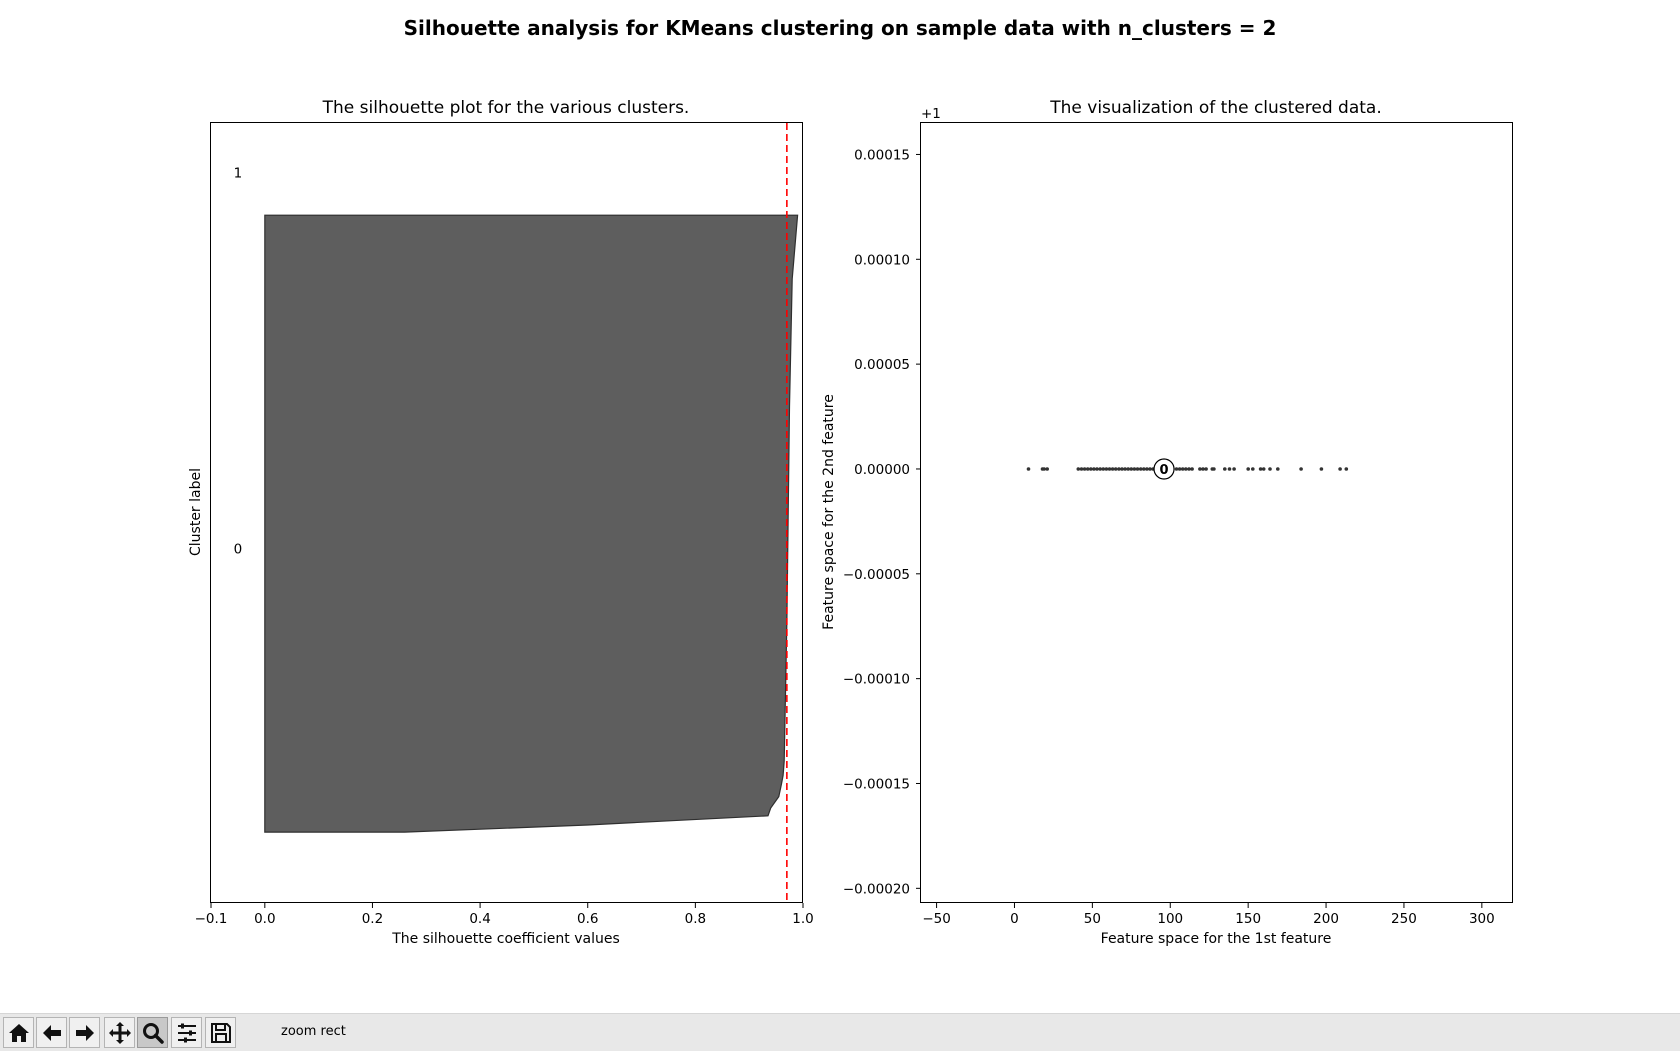 The height and width of the screenshot is (1051, 1680). Describe the element at coordinates (936, 919) in the screenshot. I see `cluster-scatter-xtick-label: −50` at that location.